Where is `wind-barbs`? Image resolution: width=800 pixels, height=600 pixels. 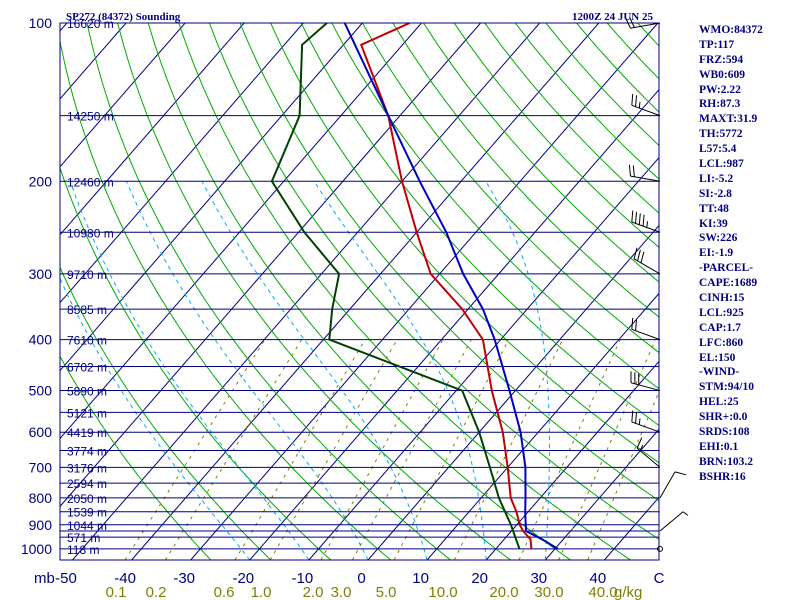
wind-barbs is located at coordinates (657, 284).